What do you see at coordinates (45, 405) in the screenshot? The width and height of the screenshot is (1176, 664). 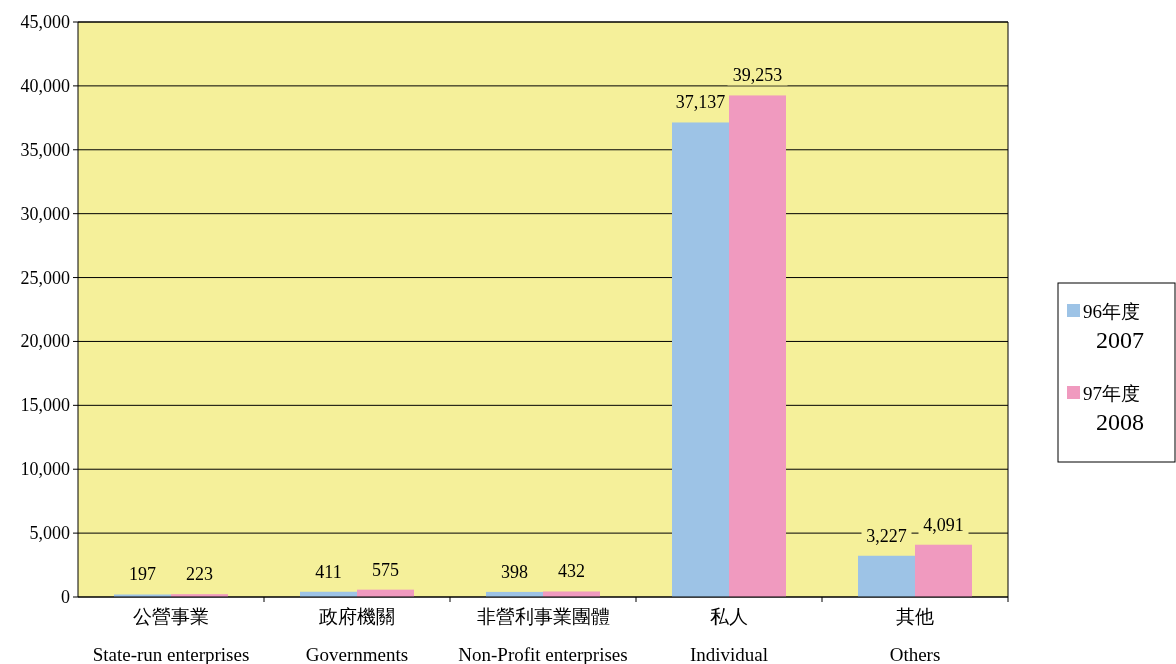 I see `y-tick-label: 15,000` at bounding box center [45, 405].